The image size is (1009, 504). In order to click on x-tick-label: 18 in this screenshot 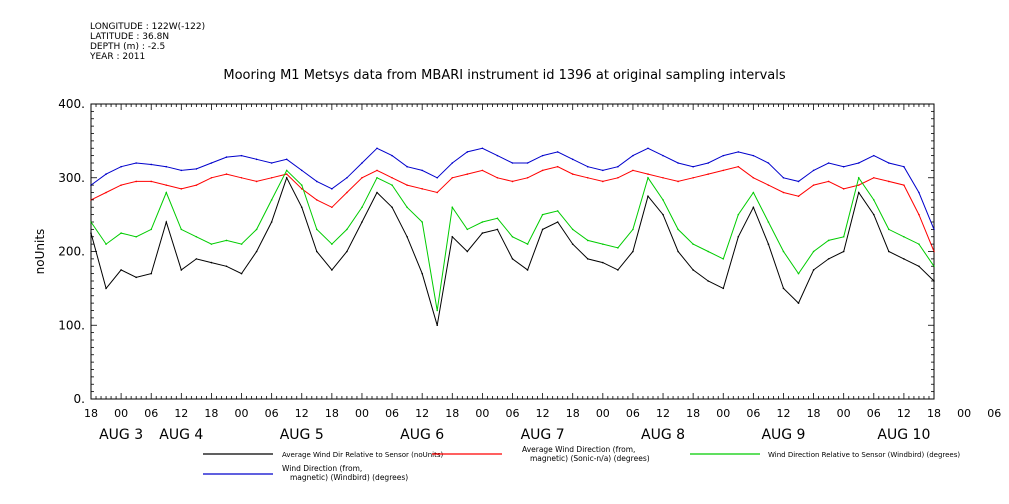, I will do `click(91, 413)`.